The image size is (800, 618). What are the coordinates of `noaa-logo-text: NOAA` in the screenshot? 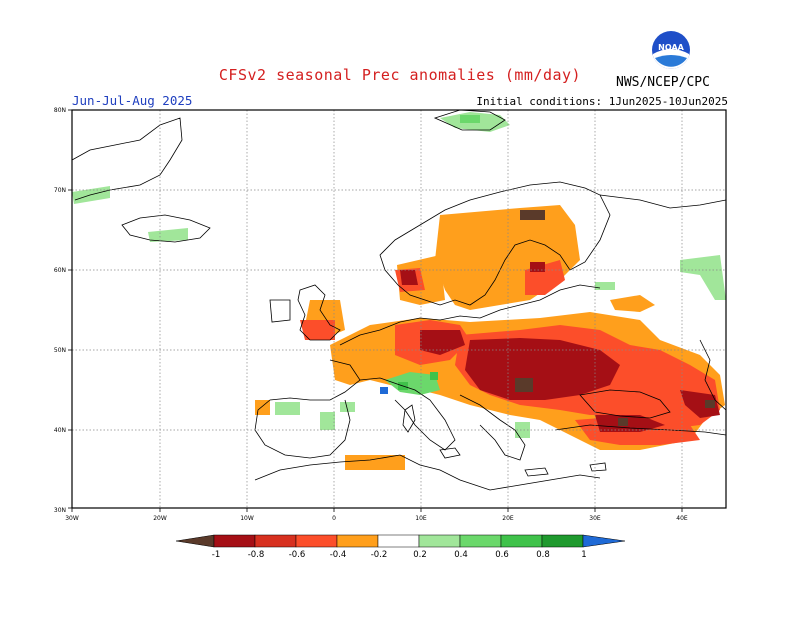 It's located at (671, 47).